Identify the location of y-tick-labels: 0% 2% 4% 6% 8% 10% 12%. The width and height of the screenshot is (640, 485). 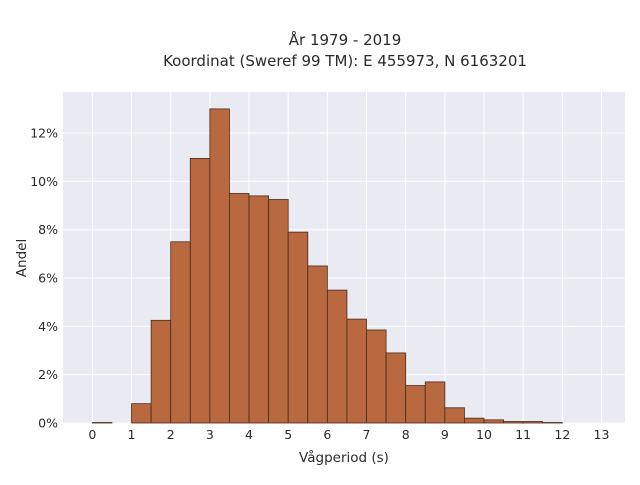
(44, 278).